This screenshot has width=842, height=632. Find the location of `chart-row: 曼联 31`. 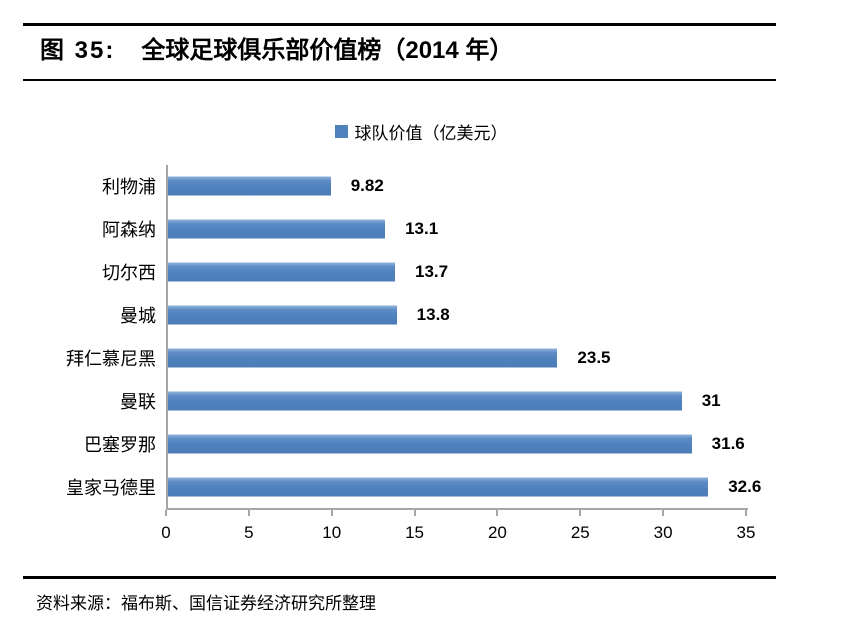

chart-row: 曼联 31 is located at coordinates (434, 400).